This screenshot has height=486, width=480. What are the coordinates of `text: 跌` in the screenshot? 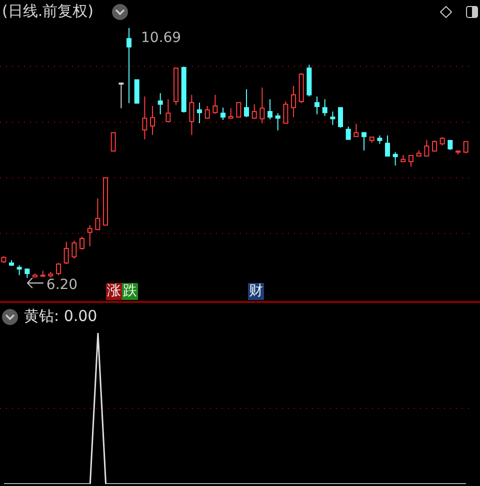 It's located at (130, 291).